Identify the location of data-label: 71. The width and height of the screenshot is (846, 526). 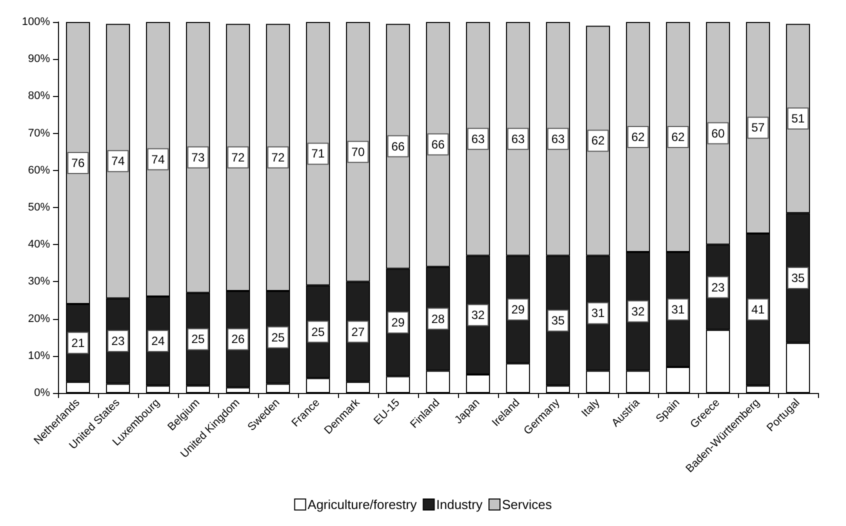
(318, 153).